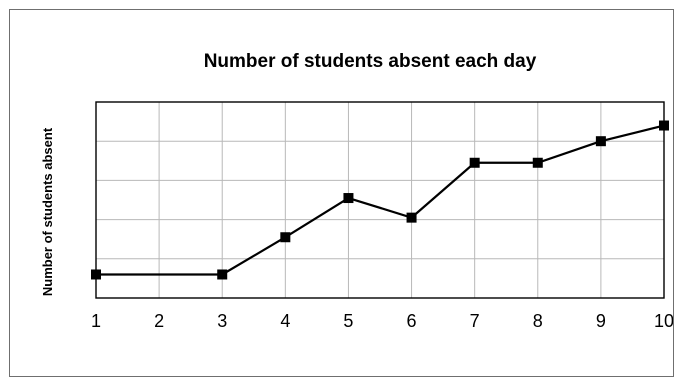 Image resolution: width=683 pixels, height=381 pixels. I want to click on x-tick-label: 4, so click(285, 321).